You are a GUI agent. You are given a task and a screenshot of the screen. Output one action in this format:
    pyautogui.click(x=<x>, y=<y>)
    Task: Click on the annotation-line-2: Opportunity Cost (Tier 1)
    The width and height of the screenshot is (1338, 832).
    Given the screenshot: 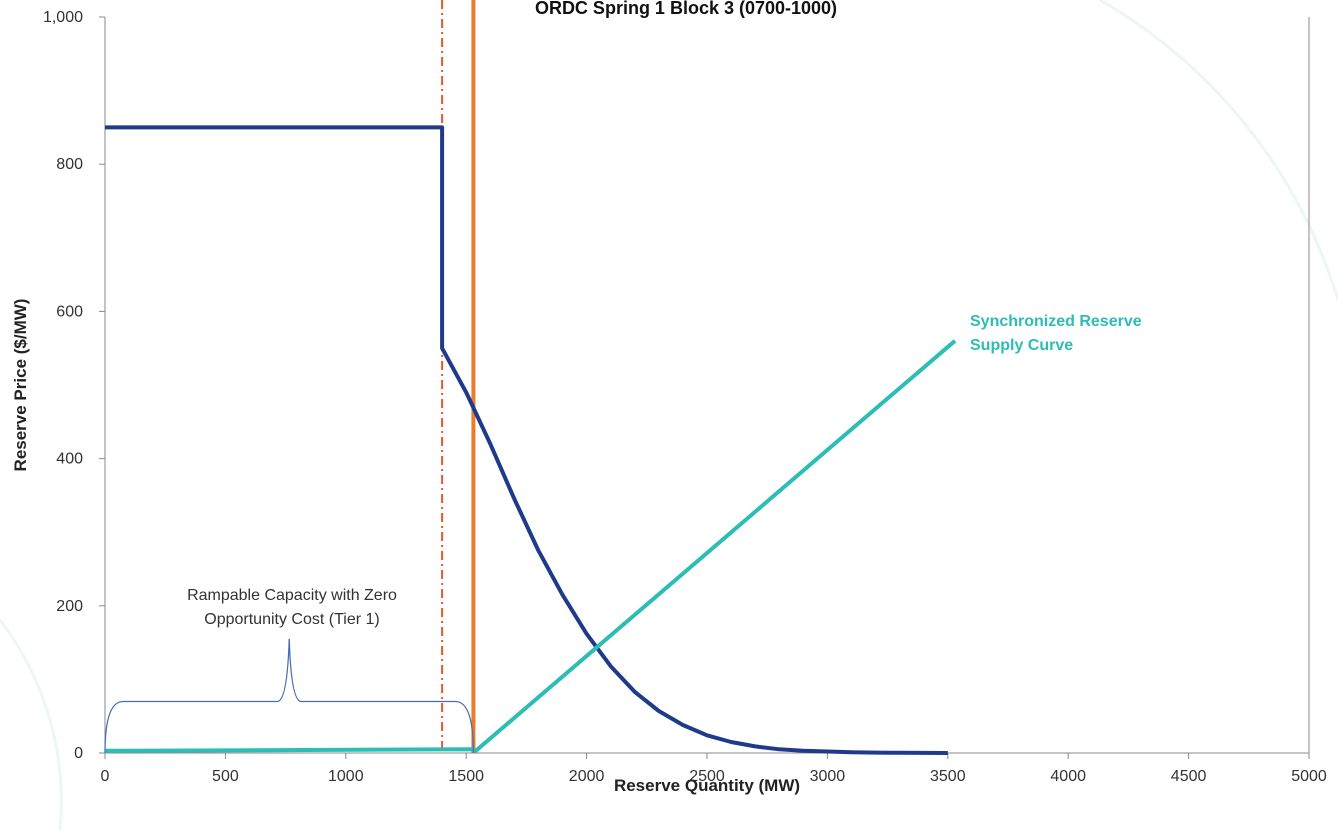 What is the action you would take?
    pyautogui.click(x=291, y=619)
    